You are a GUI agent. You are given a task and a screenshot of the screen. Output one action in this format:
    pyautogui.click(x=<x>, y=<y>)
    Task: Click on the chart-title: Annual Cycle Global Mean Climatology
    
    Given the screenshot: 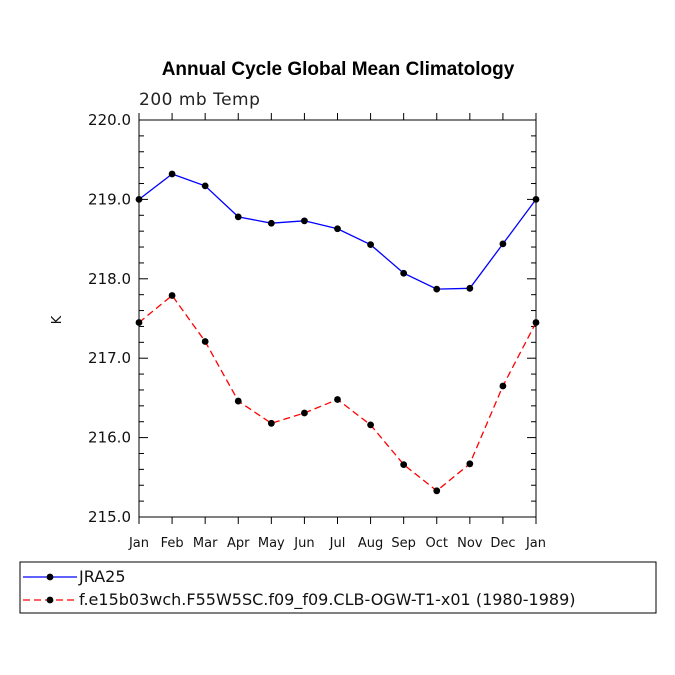 What is the action you would take?
    pyautogui.click(x=338, y=69)
    